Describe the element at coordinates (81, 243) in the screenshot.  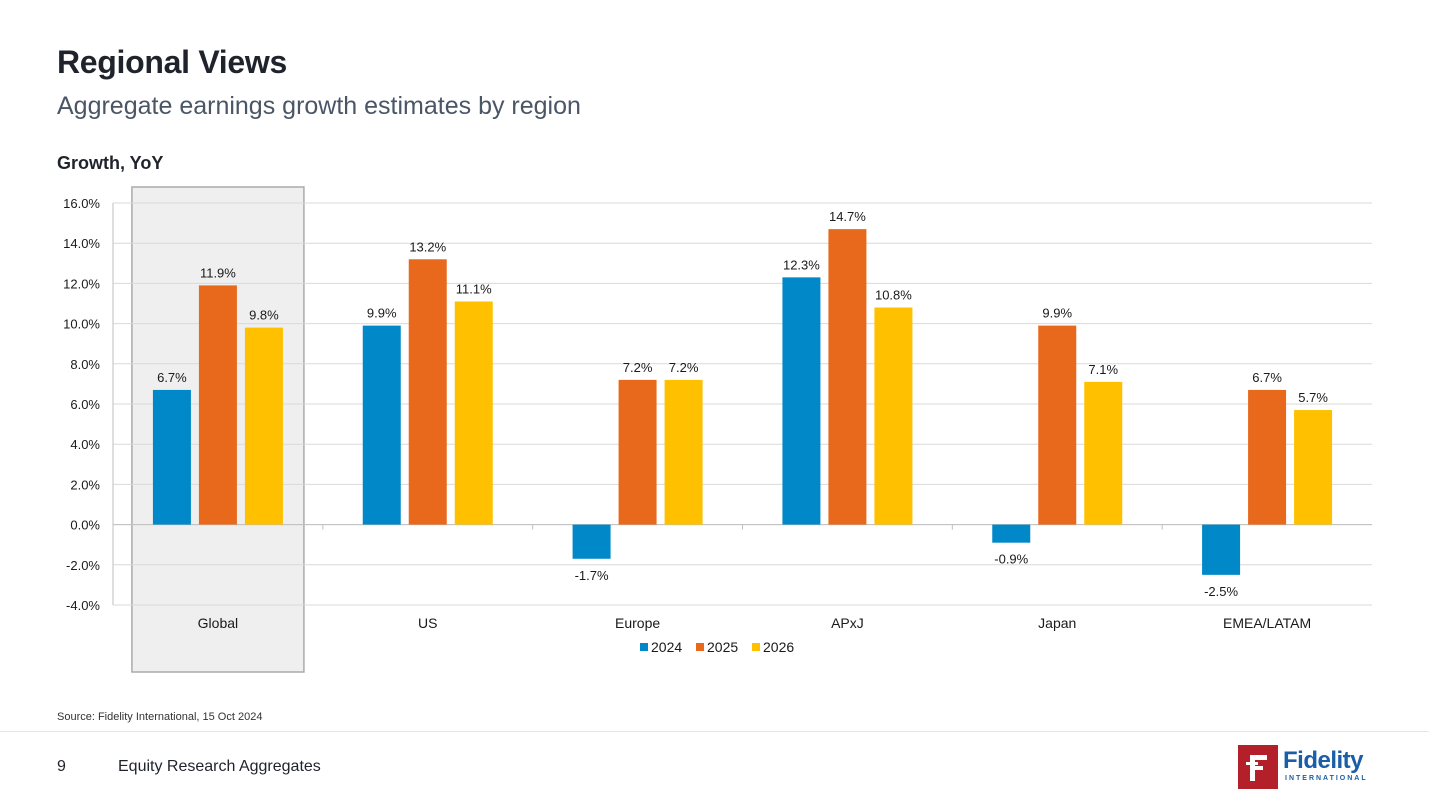
I see `y-tick-label: 14.0%` at that location.